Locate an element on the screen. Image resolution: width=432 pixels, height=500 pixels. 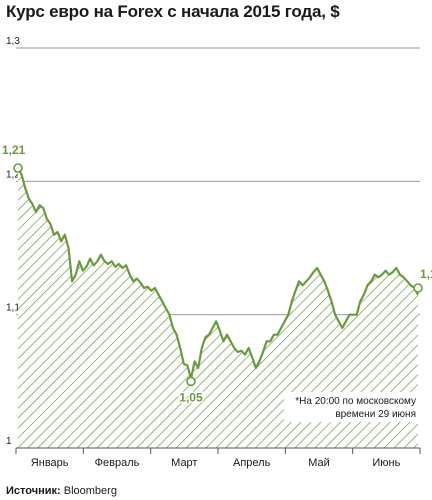
source-line: Источник: Bloomberg is located at coordinates (61, 491).